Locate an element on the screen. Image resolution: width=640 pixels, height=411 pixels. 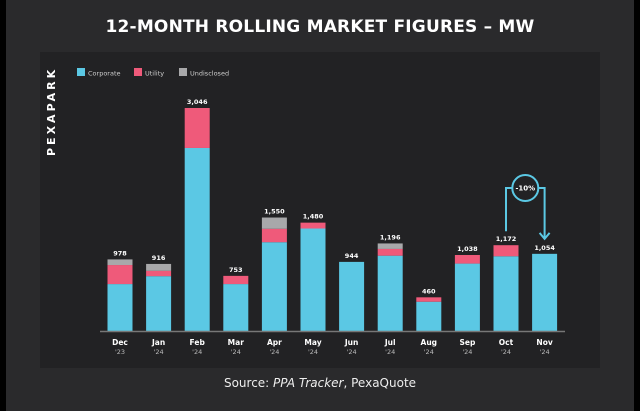
total-label: 1,550 is located at coordinates (274, 212).